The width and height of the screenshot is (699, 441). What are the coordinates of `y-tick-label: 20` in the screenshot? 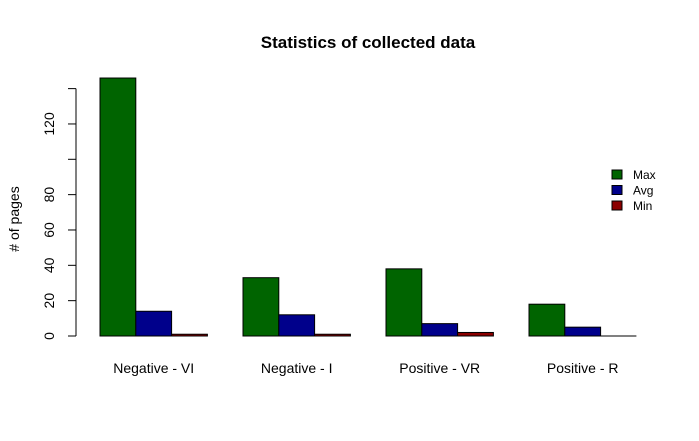 It's located at (49, 301).